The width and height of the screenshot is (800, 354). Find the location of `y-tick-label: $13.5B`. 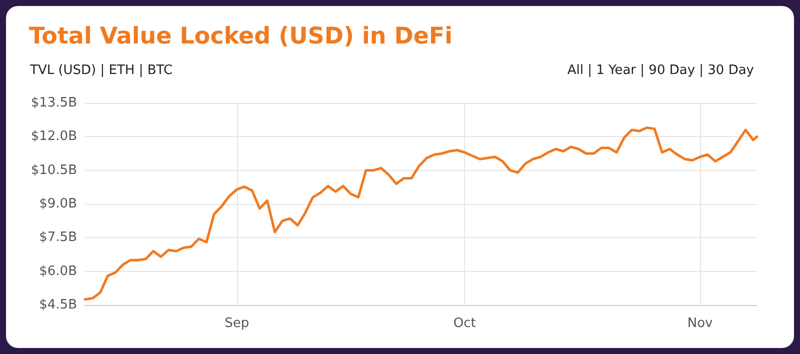

y-tick-label: $13.5B is located at coordinates (53, 103).